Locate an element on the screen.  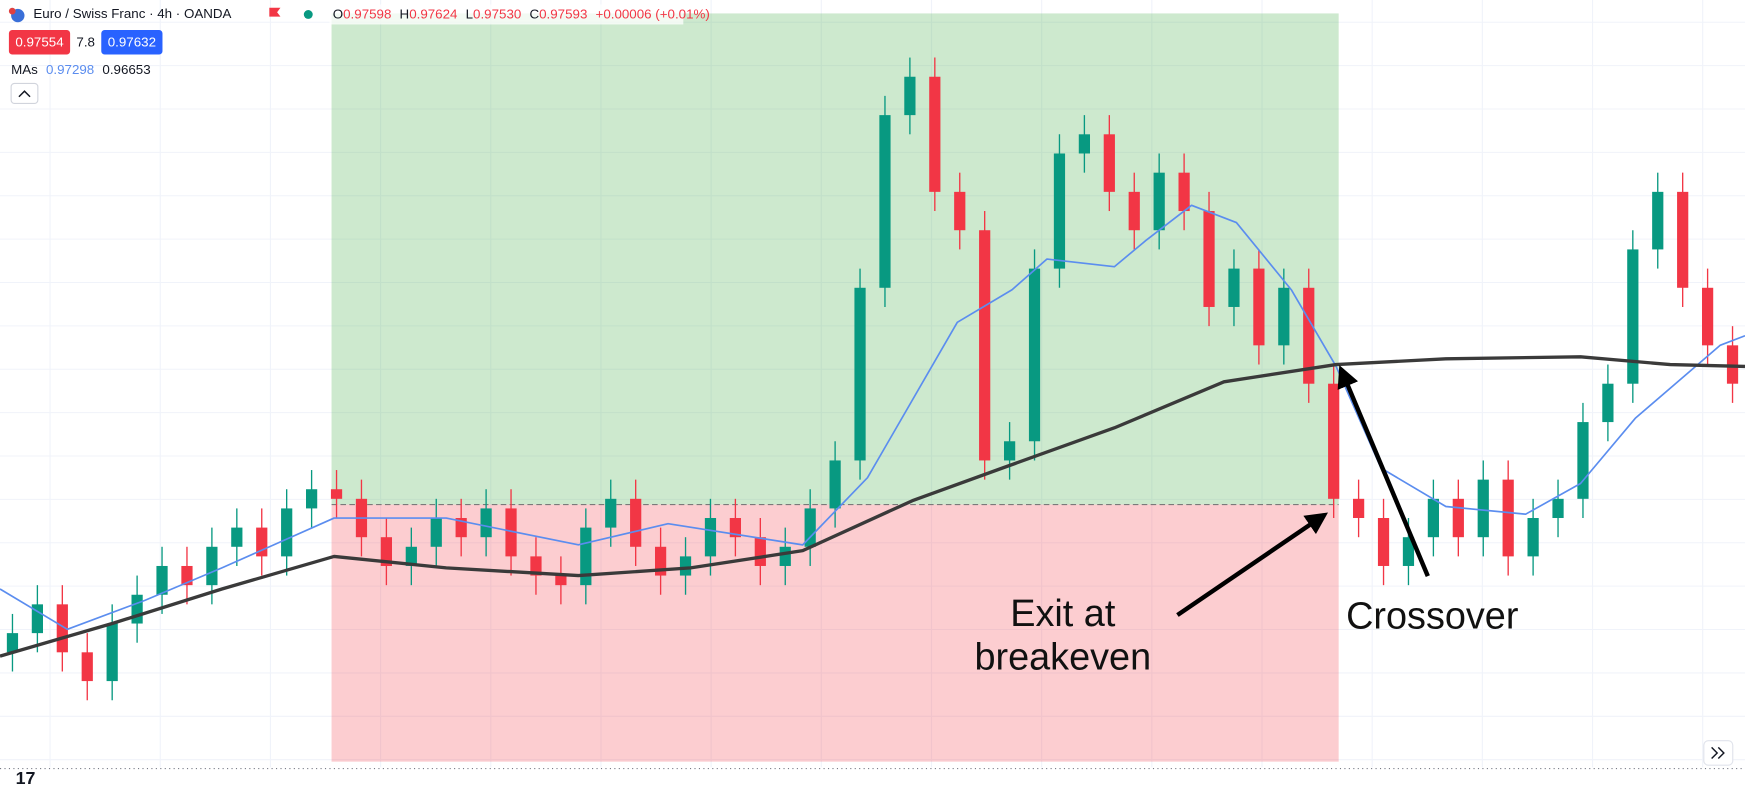
flag-icon is located at coordinates (275, 12).